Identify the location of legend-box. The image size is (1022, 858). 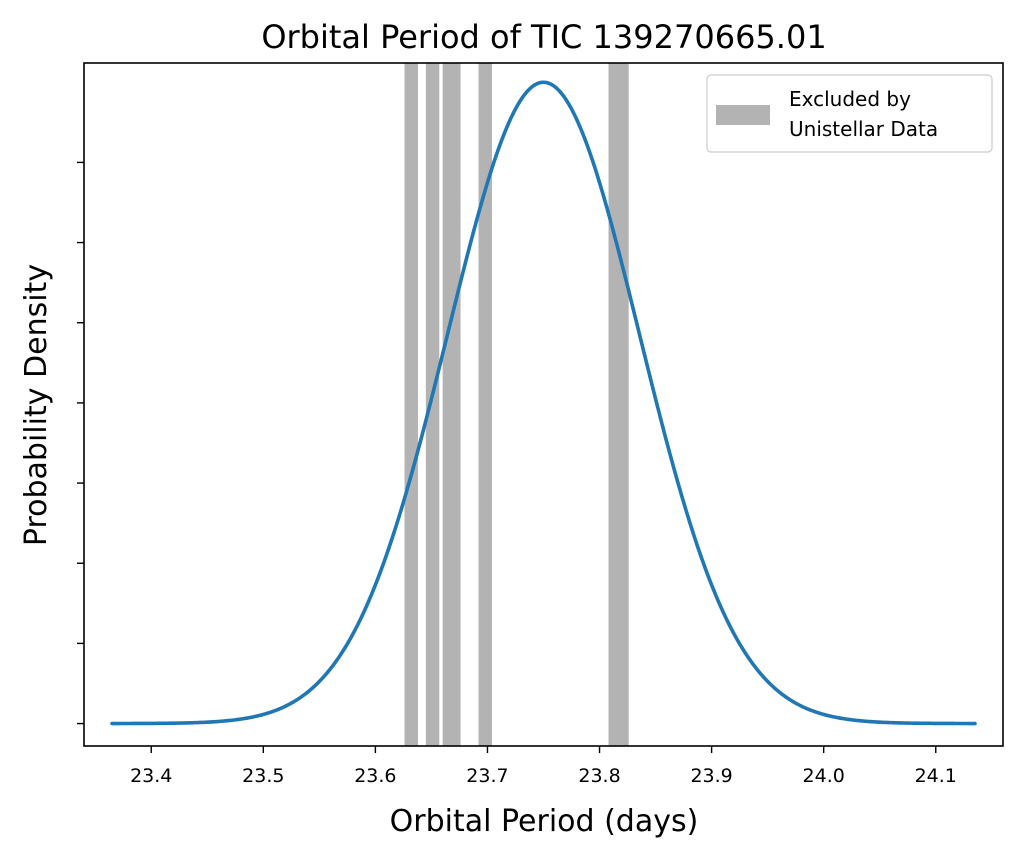
(849, 113).